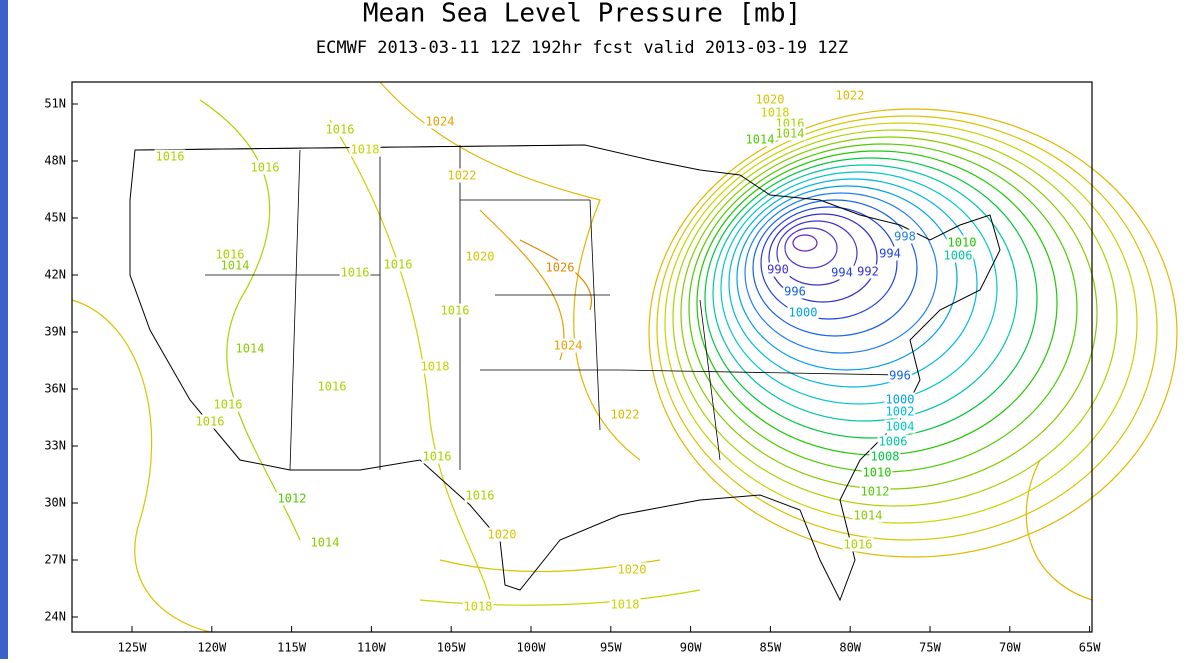 Image resolution: width=1200 pixels, height=663 pixels. Describe the element at coordinates (850, 648) in the screenshot. I see `lon-label: 80W` at that location.